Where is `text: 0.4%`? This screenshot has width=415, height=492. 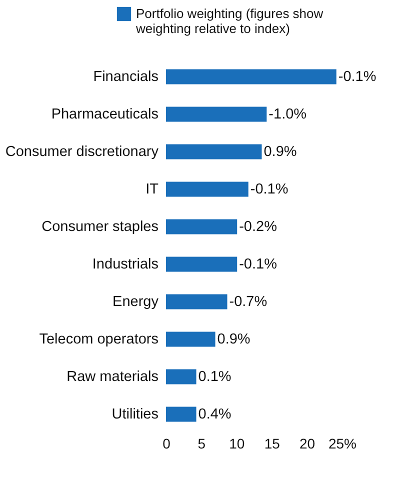 text: 0.4% is located at coordinates (215, 414).